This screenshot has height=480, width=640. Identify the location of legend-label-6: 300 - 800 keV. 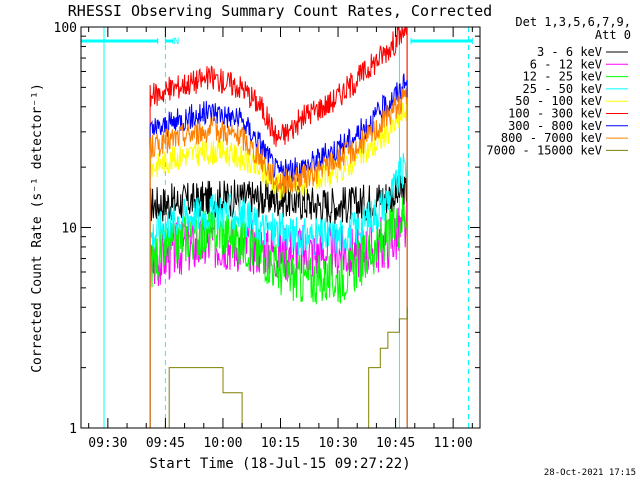
(555, 126).